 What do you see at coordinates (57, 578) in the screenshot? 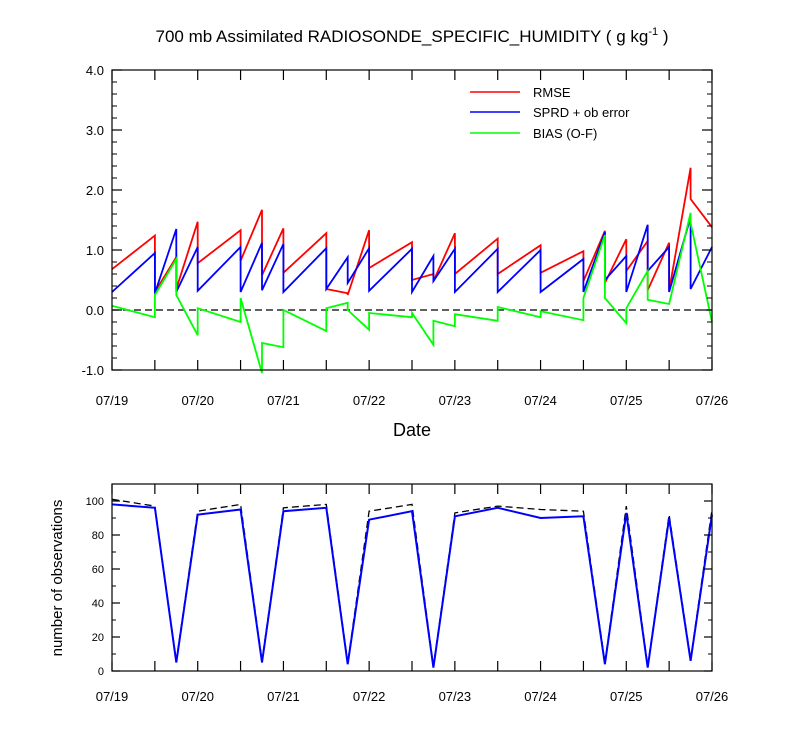
I see `bottom-y-axis-label: number of observations` at bounding box center [57, 578].